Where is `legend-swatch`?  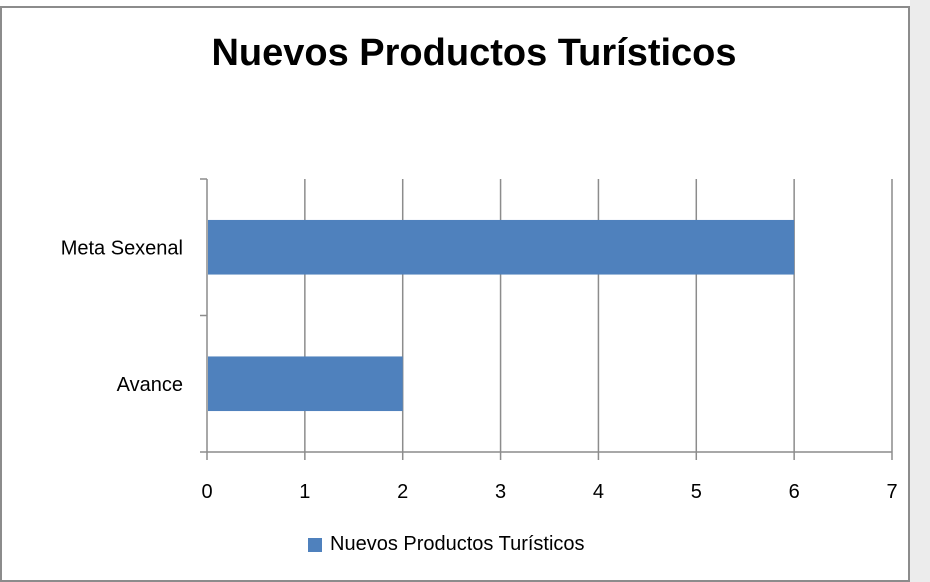
legend-swatch is located at coordinates (315, 544).